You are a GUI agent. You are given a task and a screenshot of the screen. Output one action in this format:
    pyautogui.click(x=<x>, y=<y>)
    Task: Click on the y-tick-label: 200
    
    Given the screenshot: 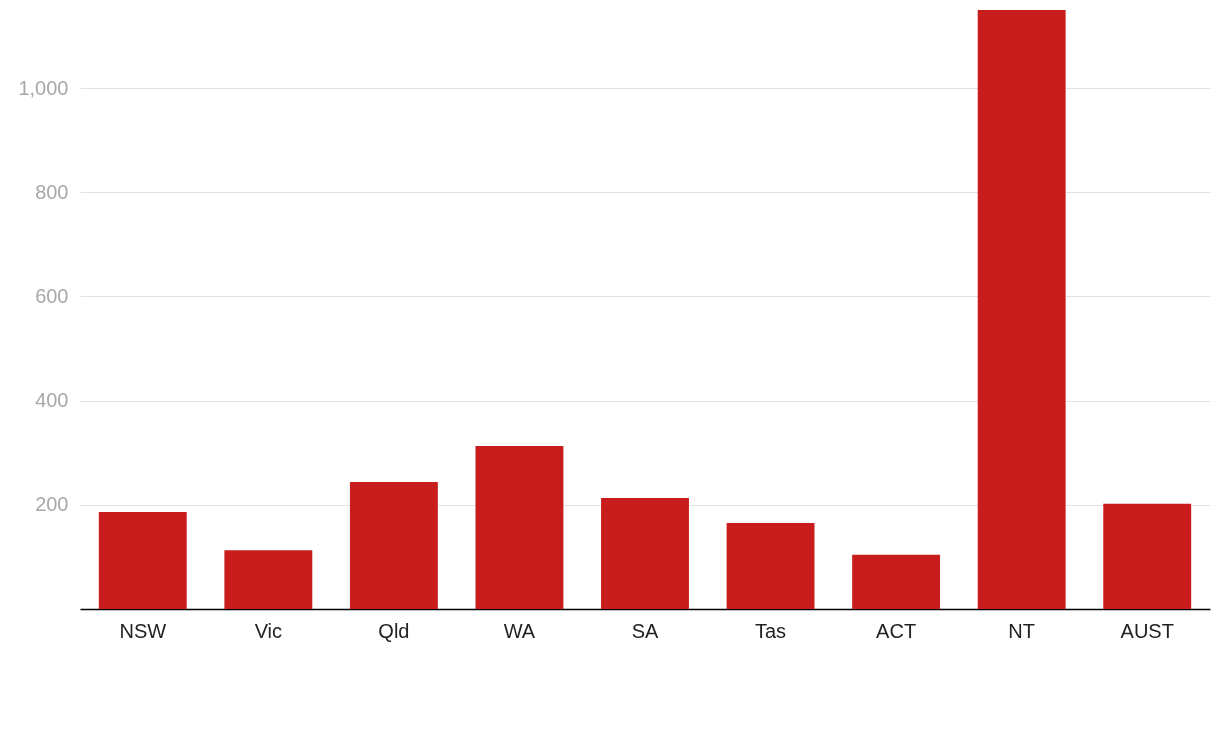 What is the action you would take?
    pyautogui.click(x=52, y=504)
    